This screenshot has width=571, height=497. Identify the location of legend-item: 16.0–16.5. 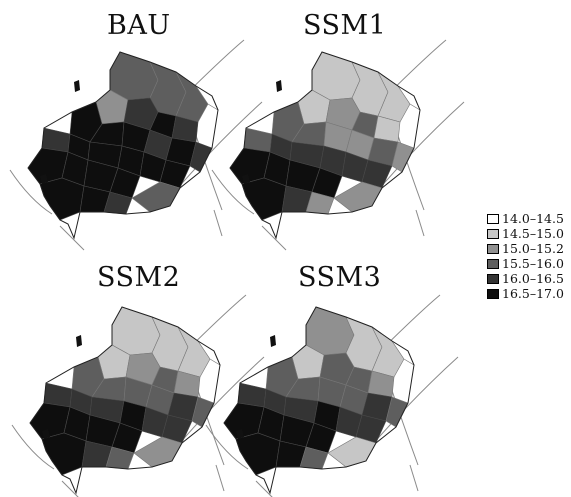
(525, 278).